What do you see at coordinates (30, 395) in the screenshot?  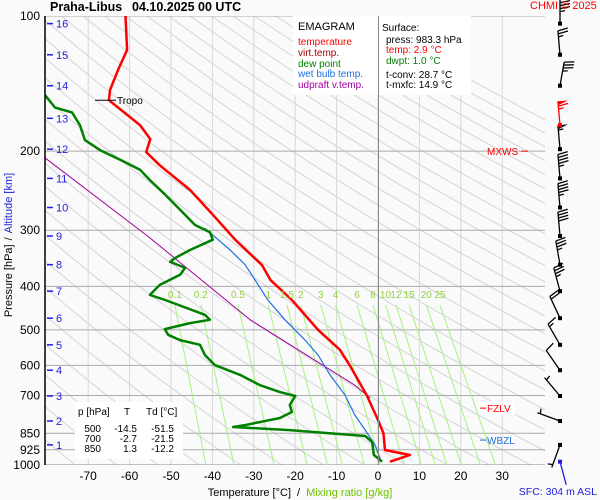 I see `y-tick-label: 700` at bounding box center [30, 395].